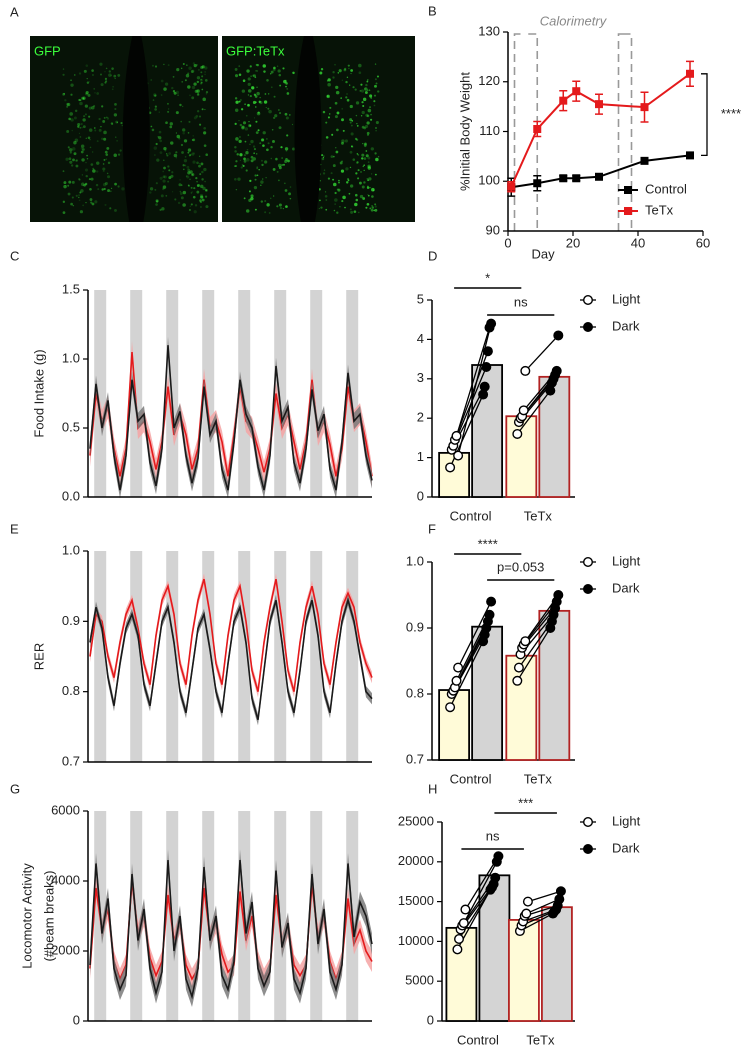 Image resolution: width=752 pixels, height=1049 pixels. What do you see at coordinates (489, 80) in the screenshot?
I see `y-tick-label: 120` at bounding box center [489, 80].